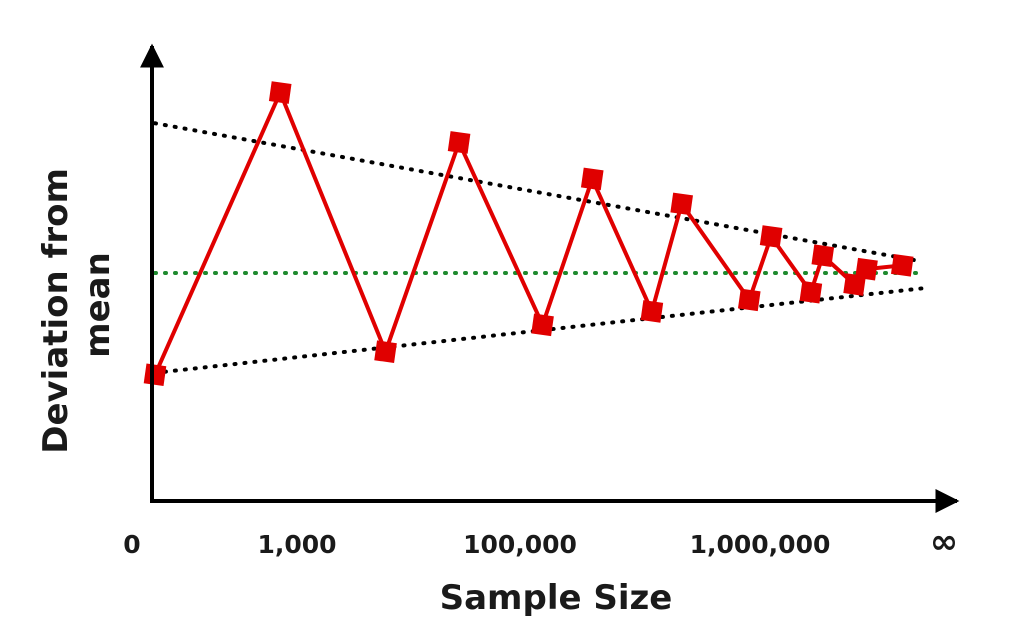 The image size is (1009, 636). What do you see at coordinates (520, 544) in the screenshot?
I see `x-tick-label: 100,000` at bounding box center [520, 544].